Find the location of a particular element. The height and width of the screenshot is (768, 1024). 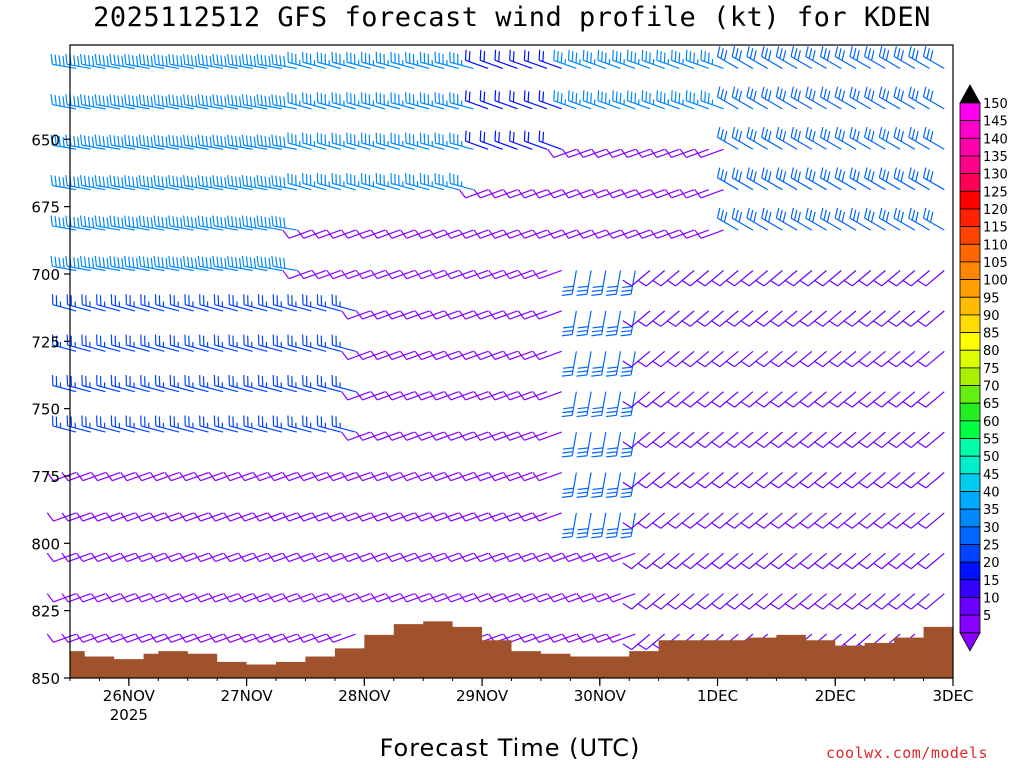

y-tick-label: 650 is located at coordinates (45, 140).